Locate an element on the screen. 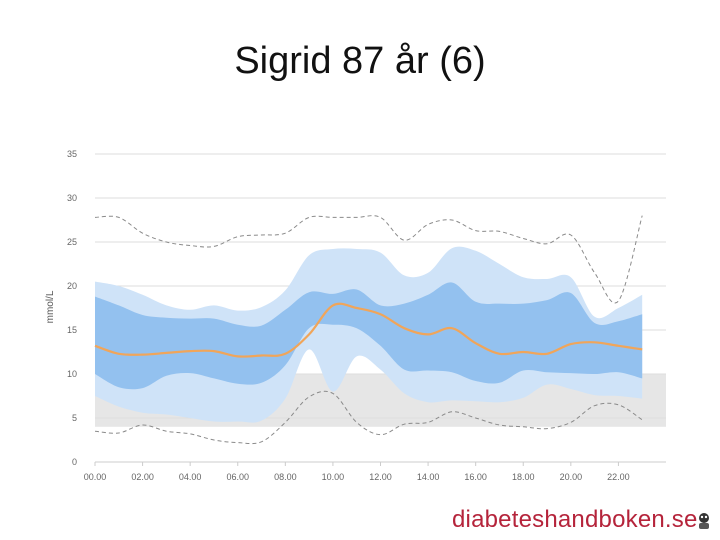 This screenshot has height=540, width=720. y-tick-label: 25 is located at coordinates (72, 242).